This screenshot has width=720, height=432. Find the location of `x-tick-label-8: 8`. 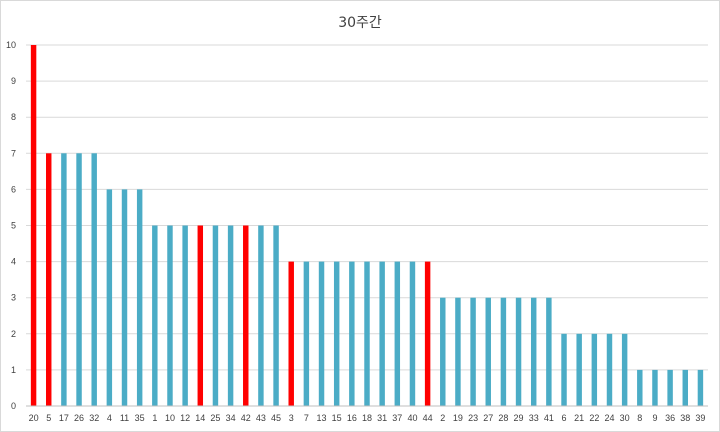

x-tick-label-8: 8 is located at coordinates (639, 418).